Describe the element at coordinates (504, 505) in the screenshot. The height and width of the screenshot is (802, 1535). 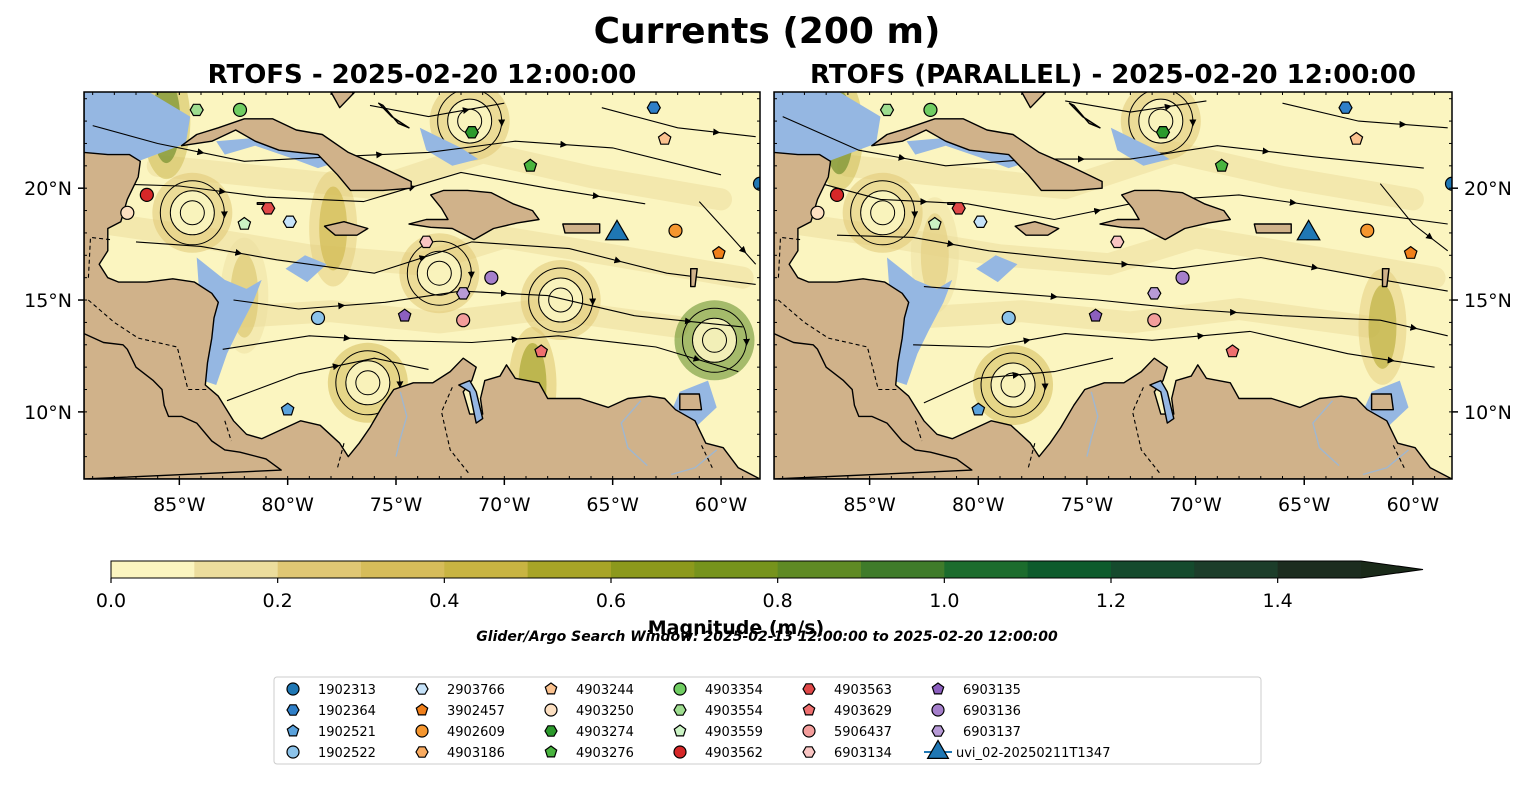
I see `x-tick-label: 70°W` at that location.